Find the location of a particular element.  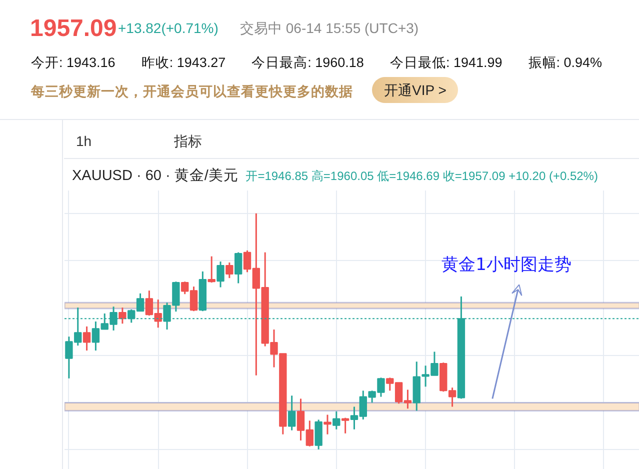

chart-subtitle: 开=1946.85 高=1960.05 低=1946.69 收=1957.09 +10.20 (+0.52%) is located at coordinates (422, 176).